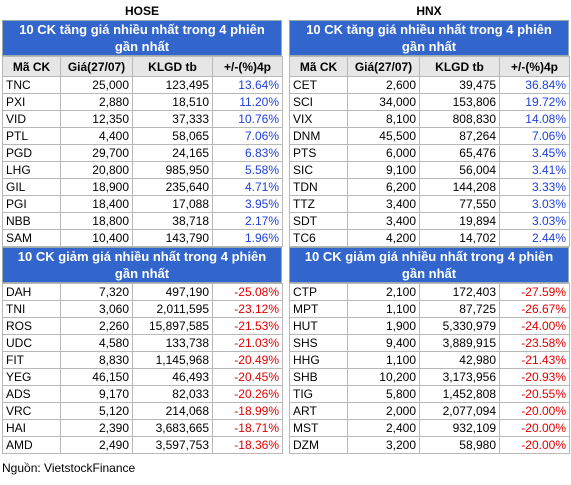 The width and height of the screenshot is (571, 485). I want to click on row: ROS 2,260 15,897,585 -21.53%, so click(142, 326).